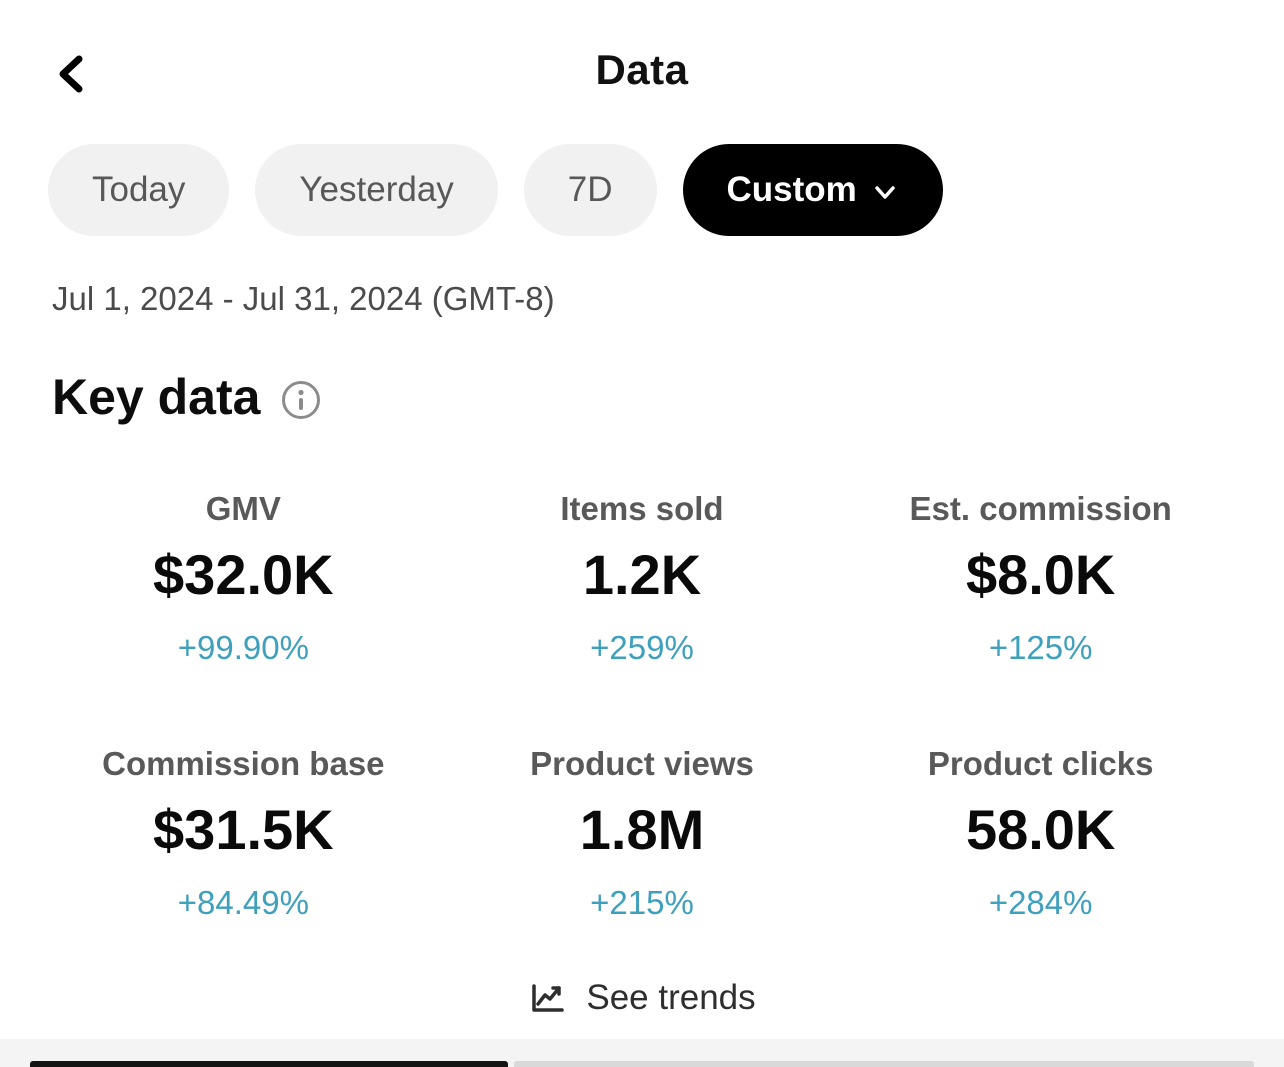  I want to click on filter-7d: 7D, so click(590, 190).